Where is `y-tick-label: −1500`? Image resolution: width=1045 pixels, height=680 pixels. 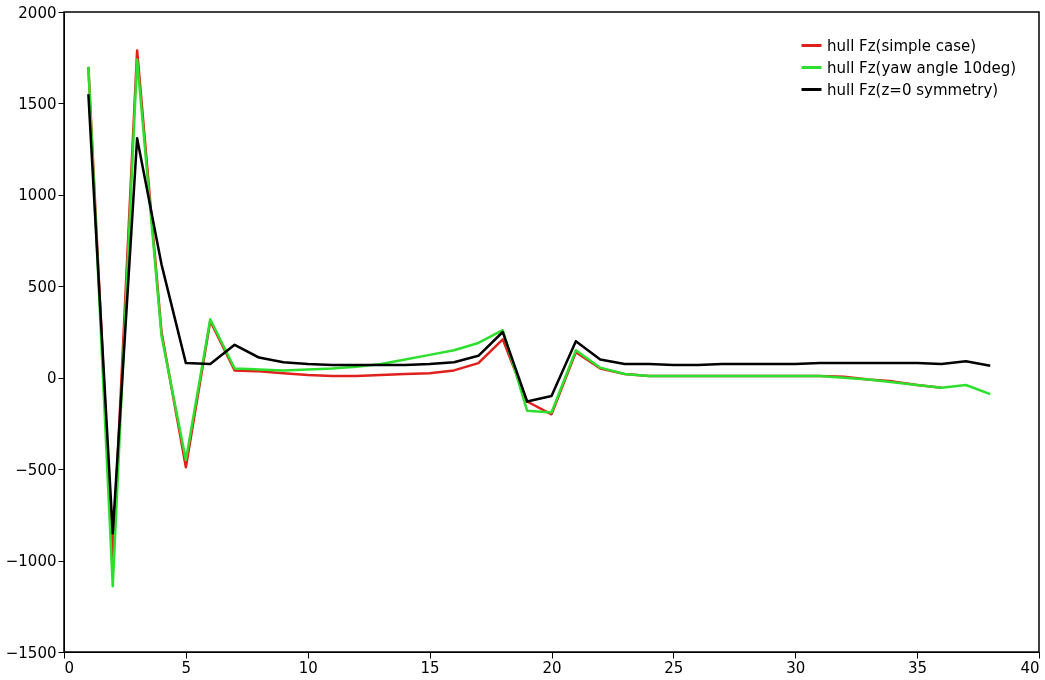
y-tick-label: −1500 is located at coordinates (31, 652).